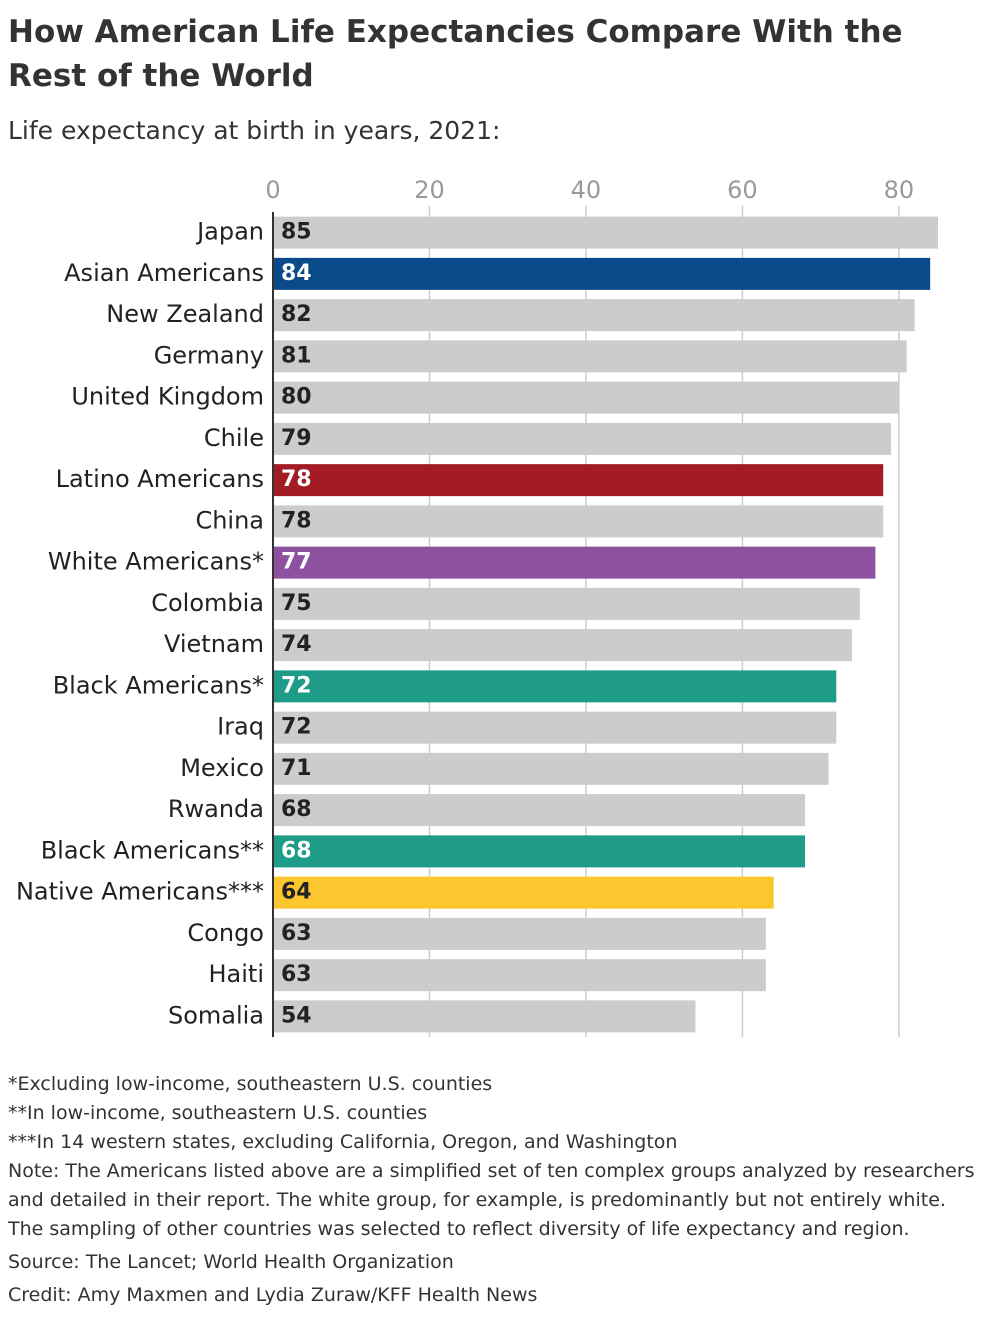 Image resolution: width=992 pixels, height=1320 pixels. Describe the element at coordinates (899, 190) in the screenshot. I see `x-tick-label: 80` at that location.